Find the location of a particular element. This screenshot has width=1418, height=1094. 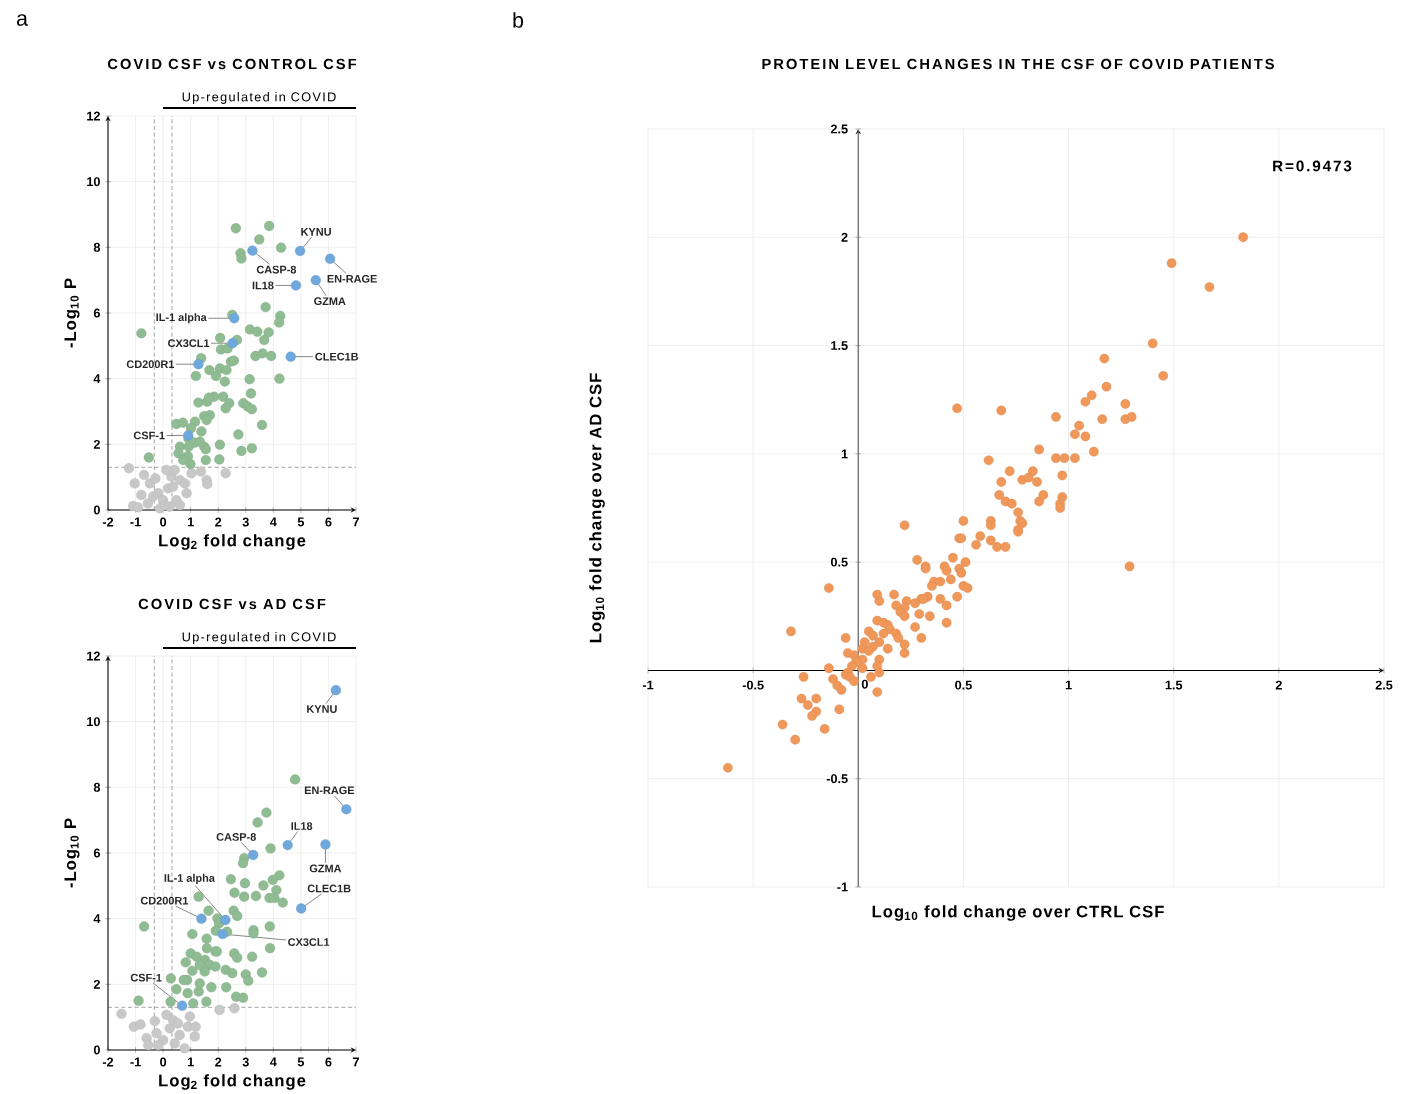

x-tick-label: -2 is located at coordinates (108, 522).